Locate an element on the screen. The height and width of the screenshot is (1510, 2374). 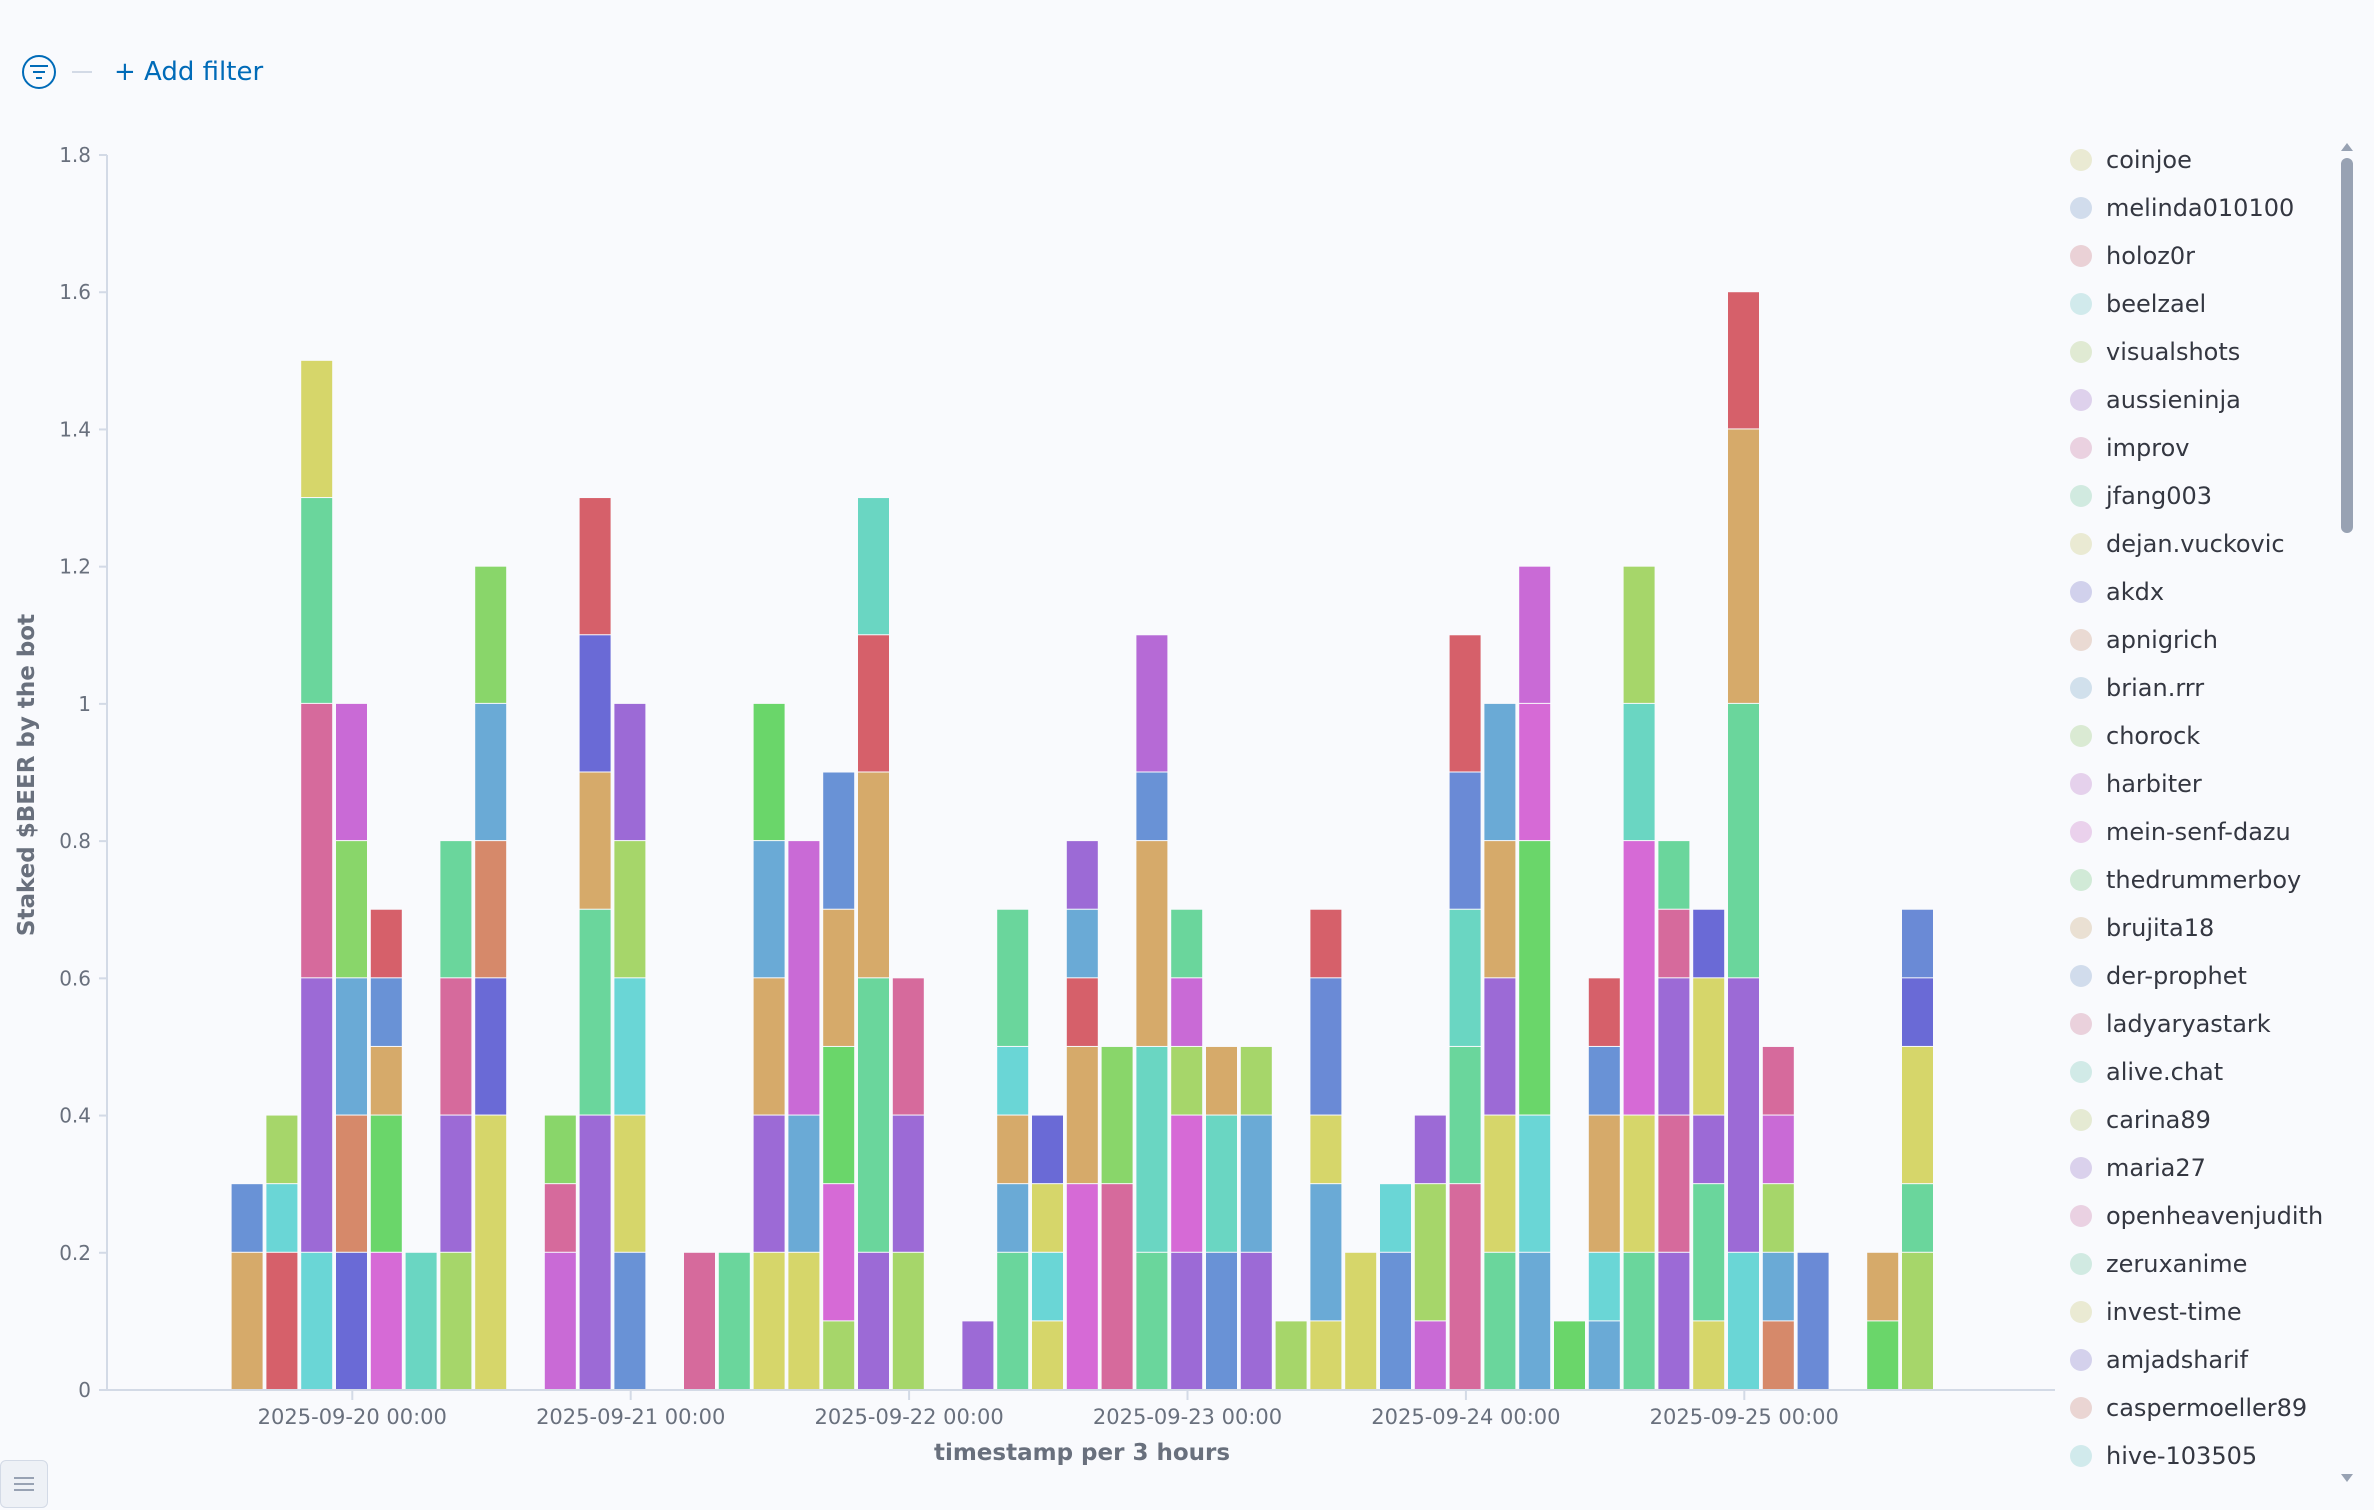
legend-item: improv is located at coordinates (2130, 448).